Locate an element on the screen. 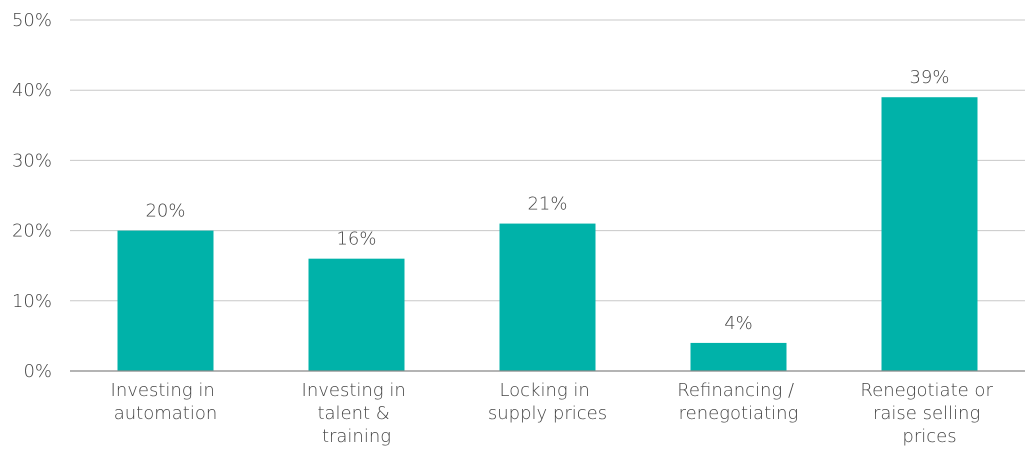 Image resolution: width=1025 pixels, height=457 pixels. data-label: 20% is located at coordinates (165, 211).